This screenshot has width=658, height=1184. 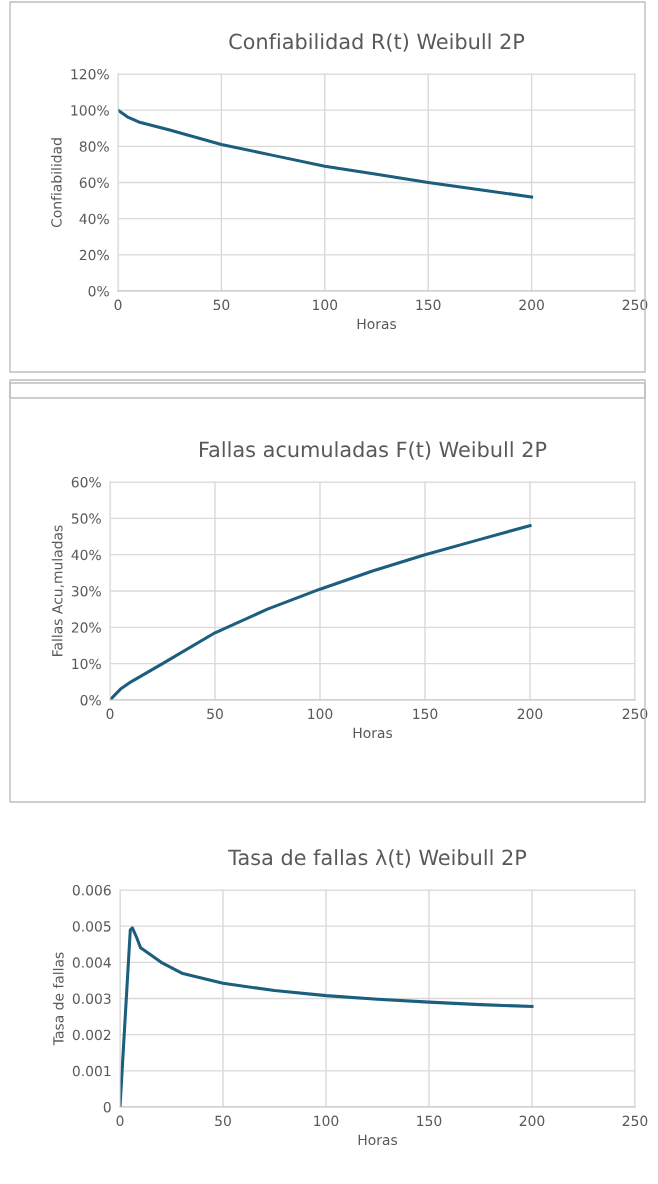 What do you see at coordinates (91, 1071) in the screenshot?
I see `y-tick-label: 0.001` at bounding box center [91, 1071].